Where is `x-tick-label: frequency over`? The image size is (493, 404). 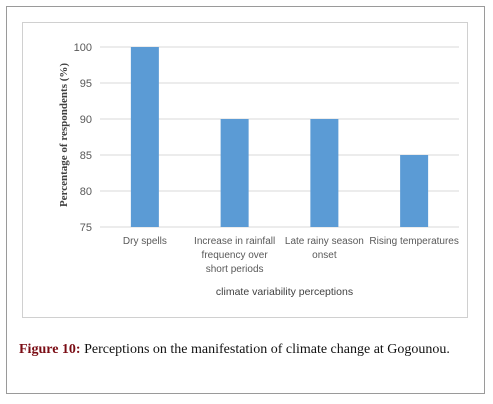
x-tick-label: frequency over is located at coordinates (235, 255).